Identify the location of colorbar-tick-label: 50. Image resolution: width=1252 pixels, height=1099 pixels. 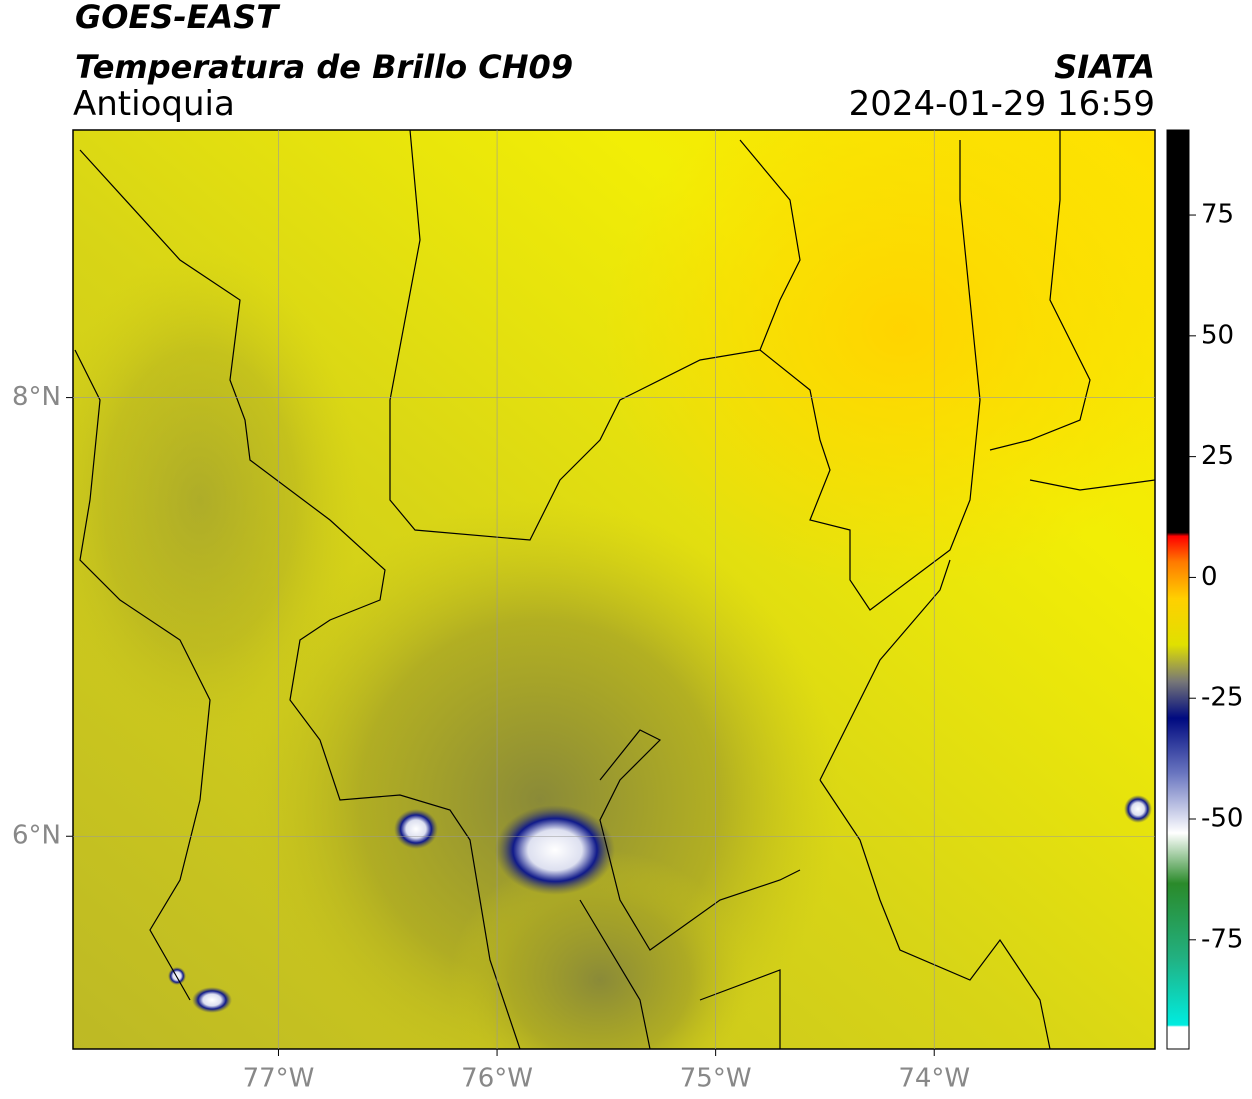
(1217, 335).